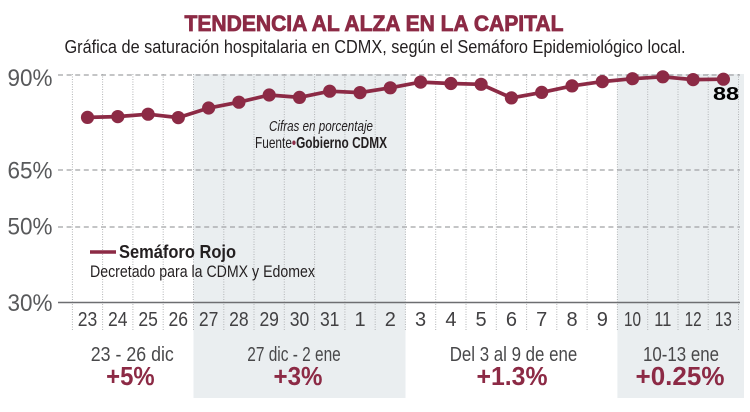  I want to click on svg-text: 10-13 ene, so click(681, 355).